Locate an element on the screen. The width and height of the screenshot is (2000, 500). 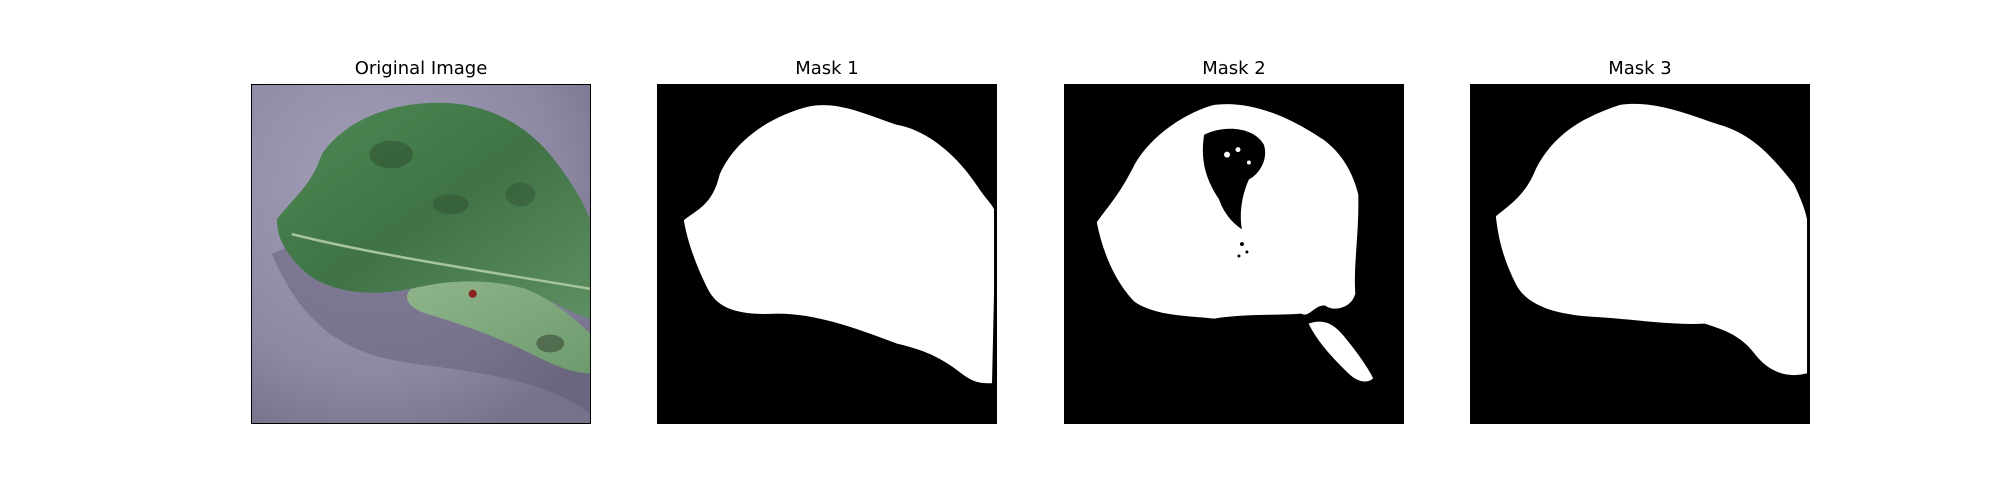
leaf-midrib is located at coordinates (440, 261).